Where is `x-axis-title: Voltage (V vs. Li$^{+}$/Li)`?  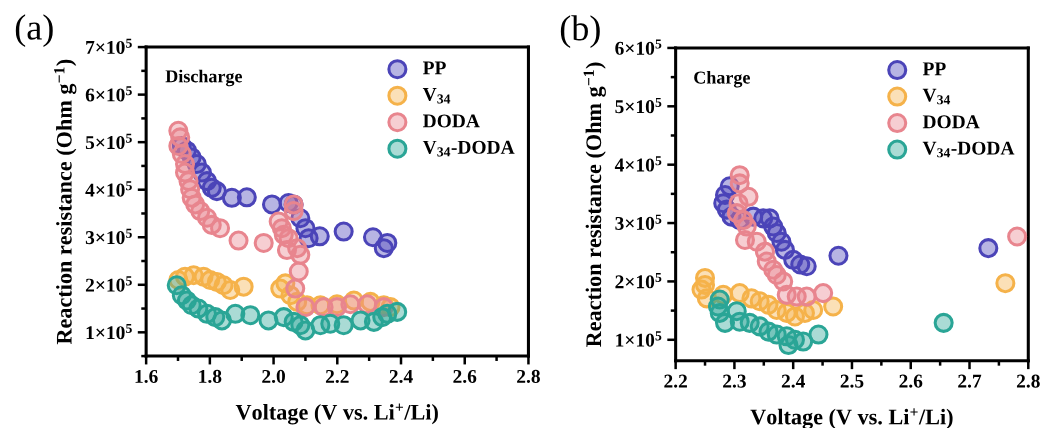 x-axis-title: Voltage (V vs. Li$^{+}$/Li) is located at coordinates (336, 414).